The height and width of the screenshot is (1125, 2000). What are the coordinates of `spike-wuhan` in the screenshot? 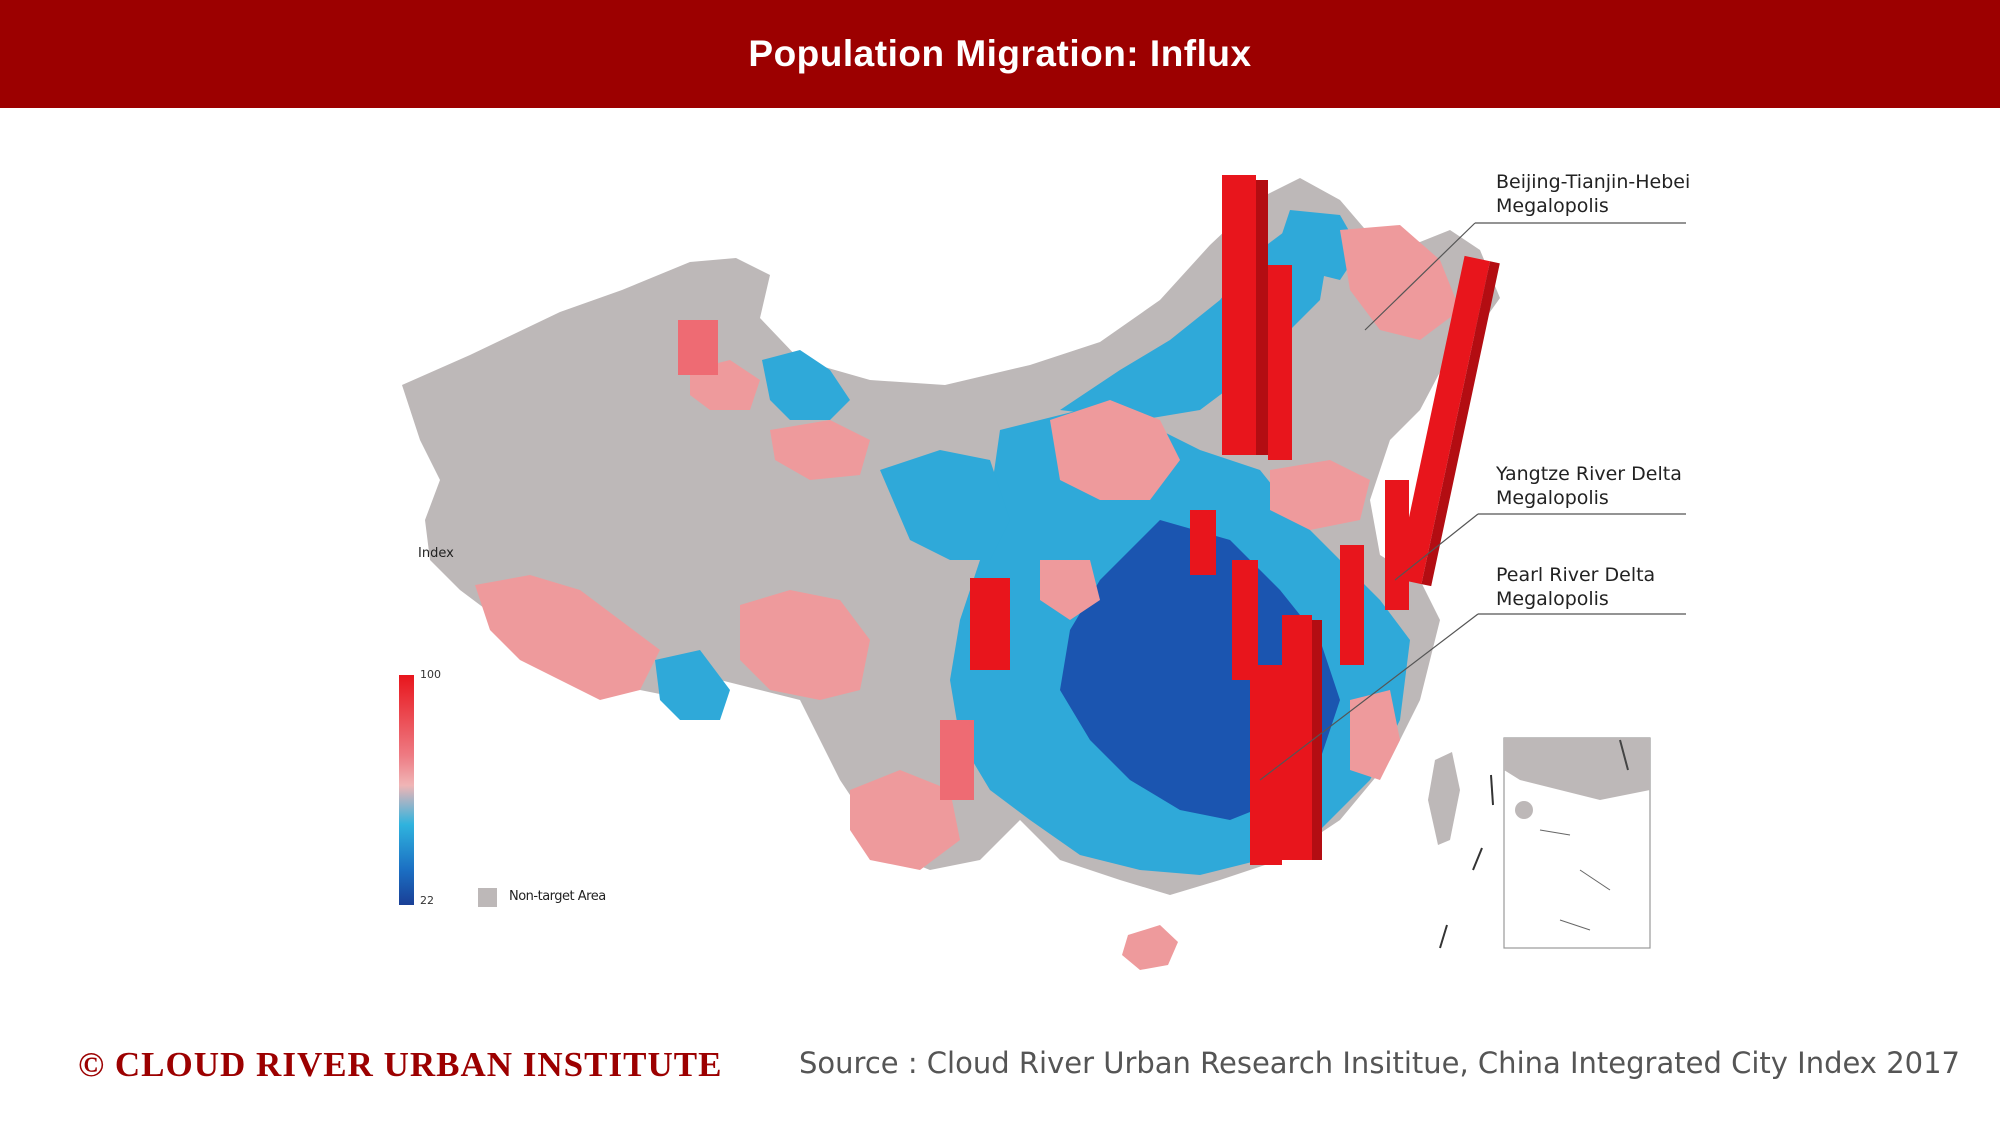 It's located at (1245, 620).